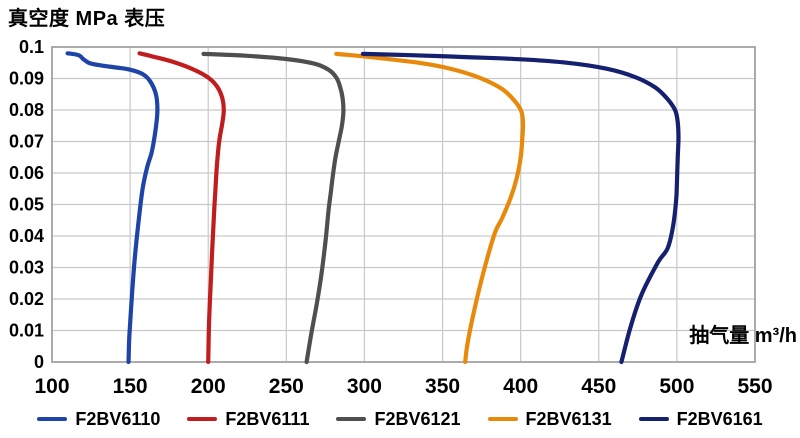 Image resolution: width=800 pixels, height=438 pixels. I want to click on legend-item-f2bv6111: F2BV6111, so click(248, 419).